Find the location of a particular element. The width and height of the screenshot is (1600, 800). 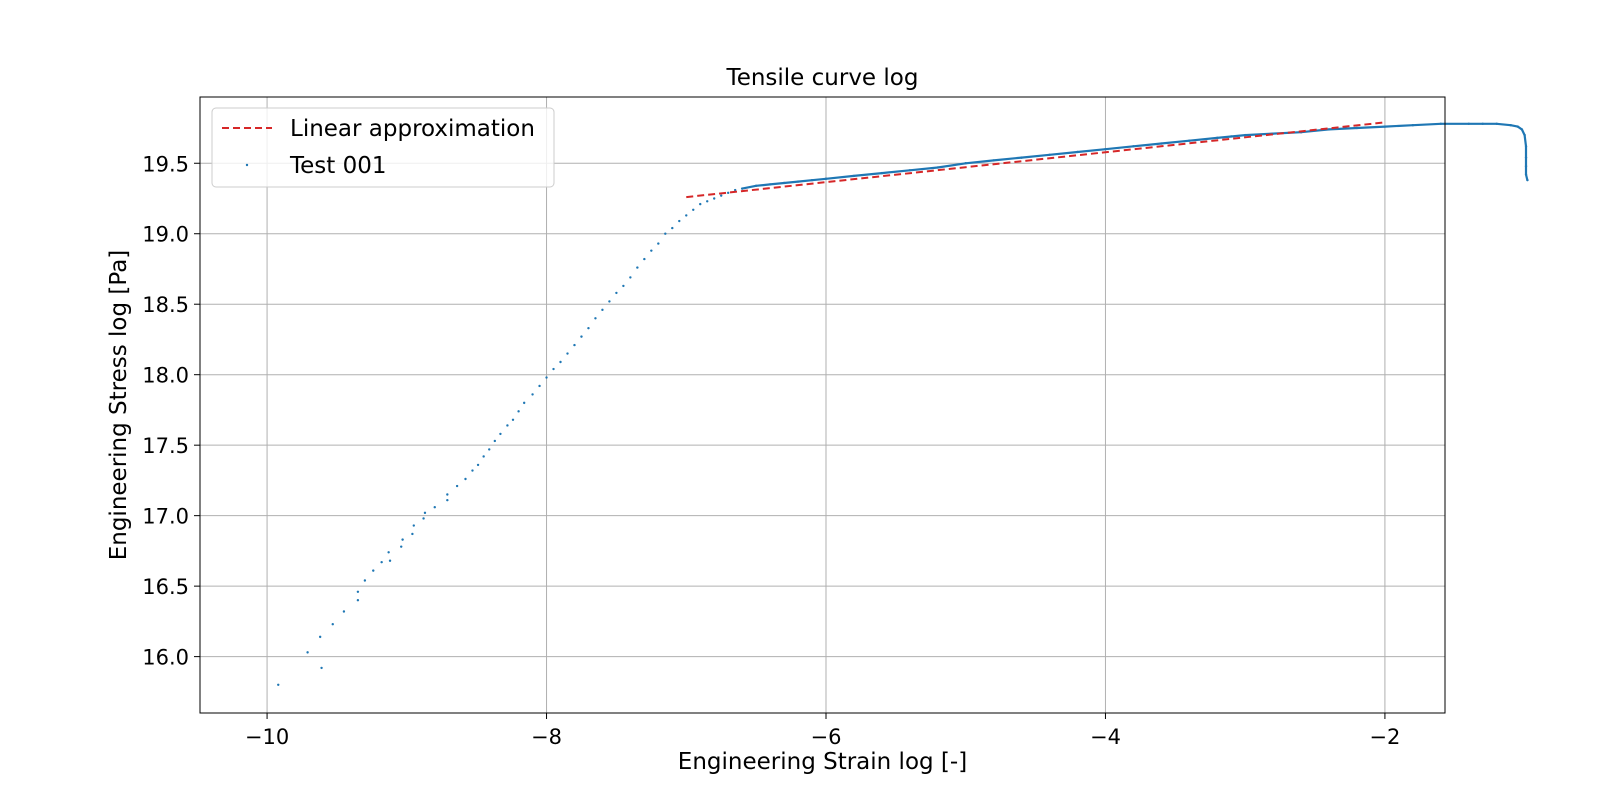

x-tick-label: −8 is located at coordinates (546, 737).